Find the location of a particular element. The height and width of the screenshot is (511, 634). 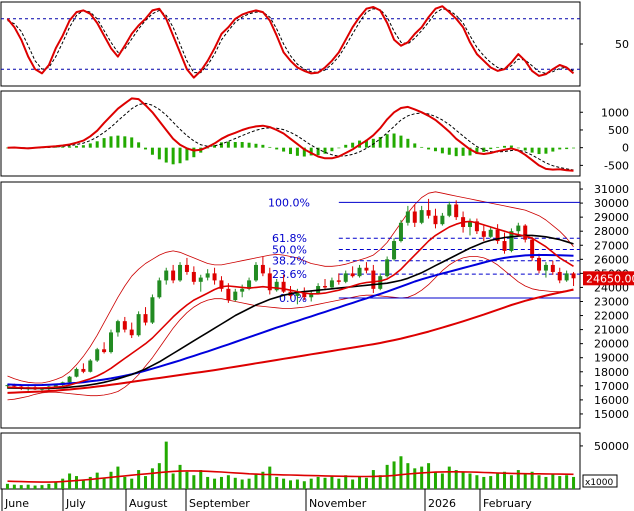

macd-tick-label: -500 is located at coordinates (616, 165).